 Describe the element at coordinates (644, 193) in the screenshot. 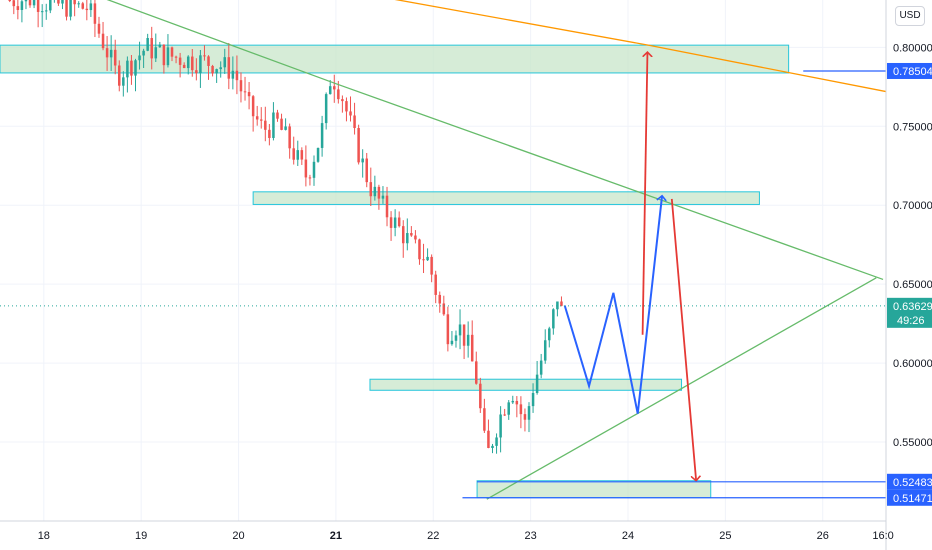

I see `projection-arrow-red` at that location.